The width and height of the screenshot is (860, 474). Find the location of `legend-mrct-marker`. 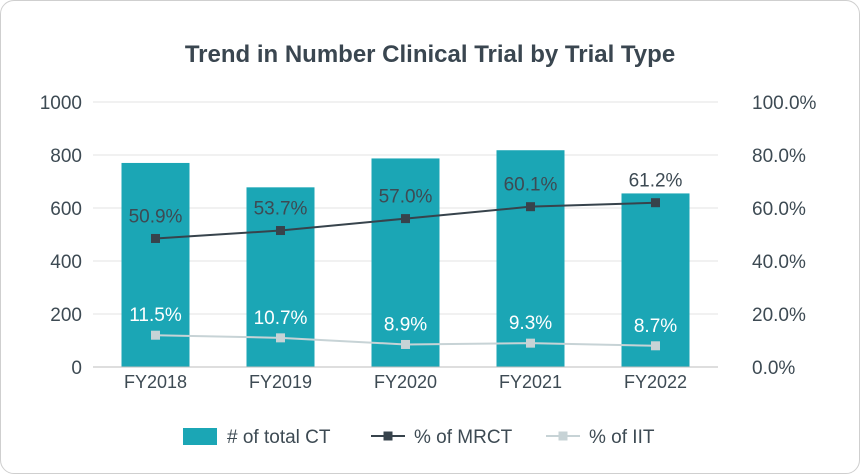

legend-mrct-marker is located at coordinates (388, 436).